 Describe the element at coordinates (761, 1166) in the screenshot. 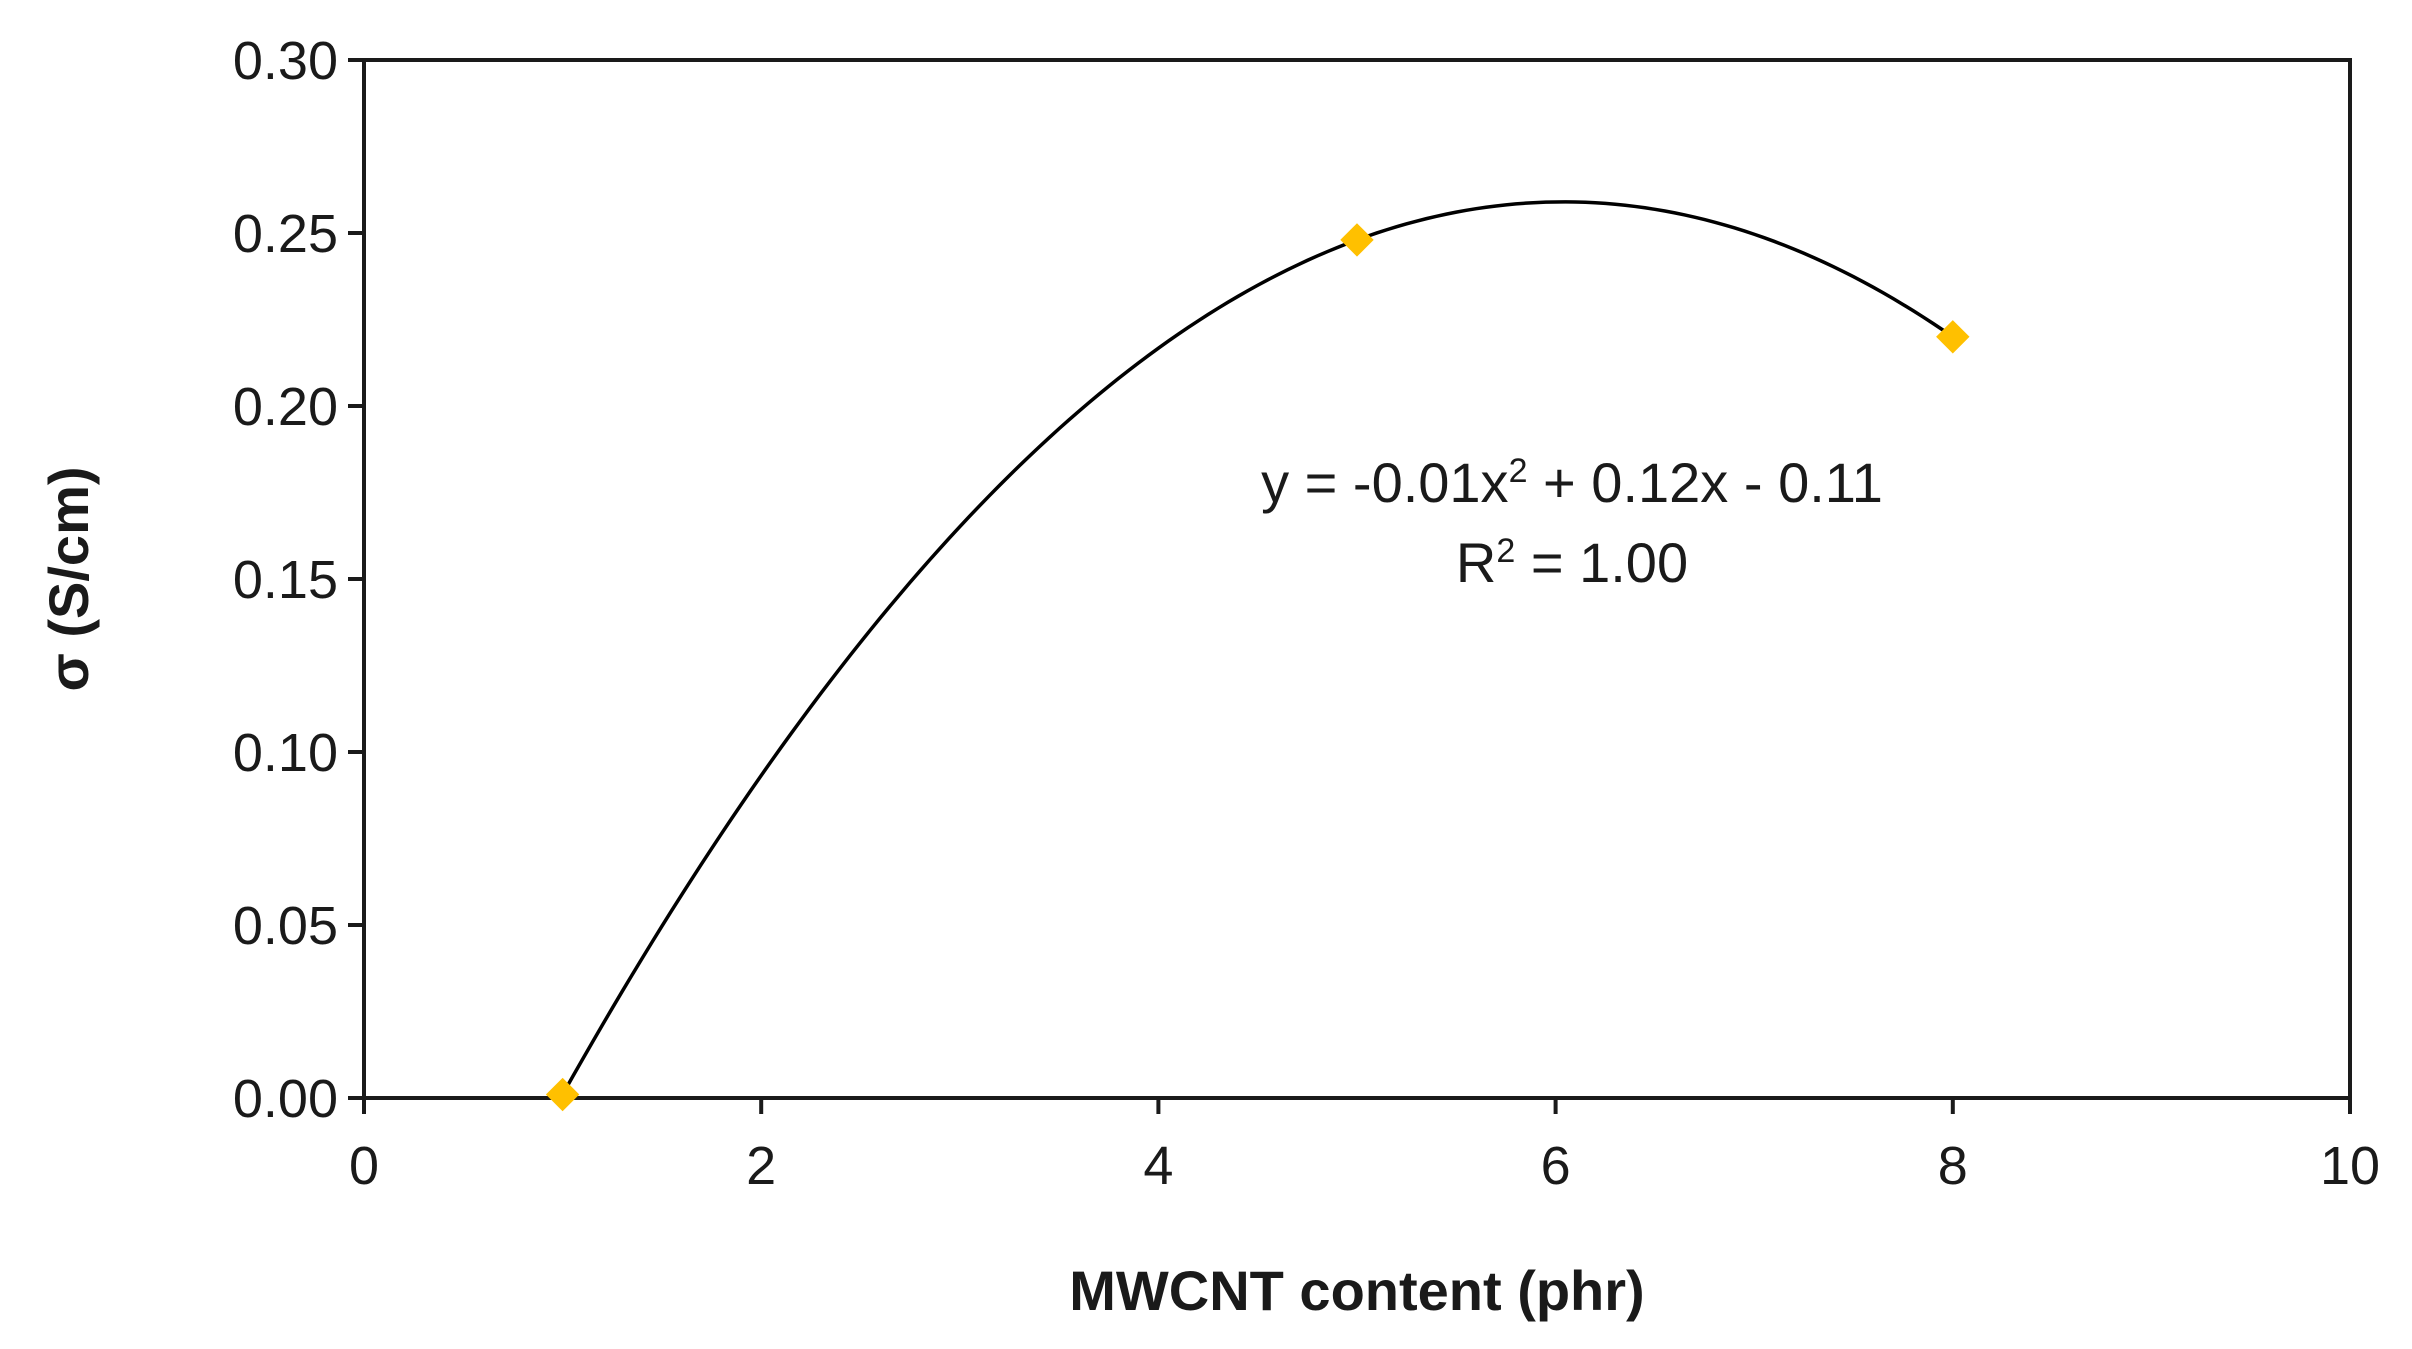

I see `x-tick-label: 2` at that location.